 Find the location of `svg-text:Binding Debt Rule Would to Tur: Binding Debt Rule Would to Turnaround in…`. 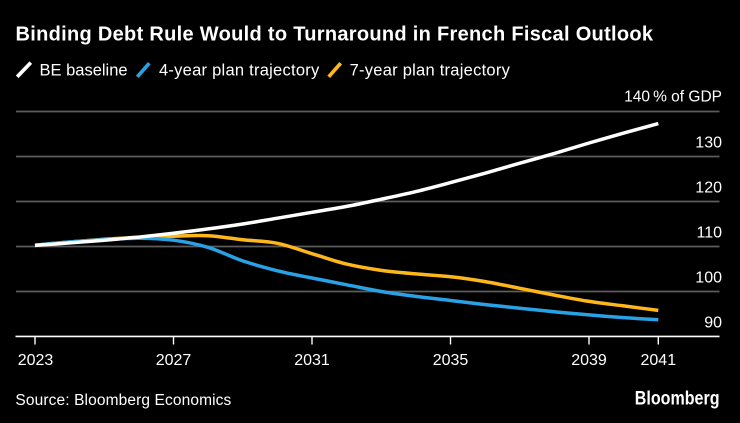

svg-text:Binding Debt Rule Would to Tur: Binding Debt Rule Would to Turnaround in… is located at coordinates (335, 35).